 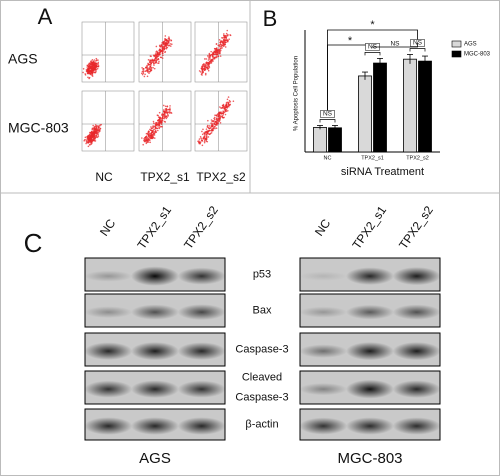 I want to click on x-tick-label: NC, so click(x=328, y=158).